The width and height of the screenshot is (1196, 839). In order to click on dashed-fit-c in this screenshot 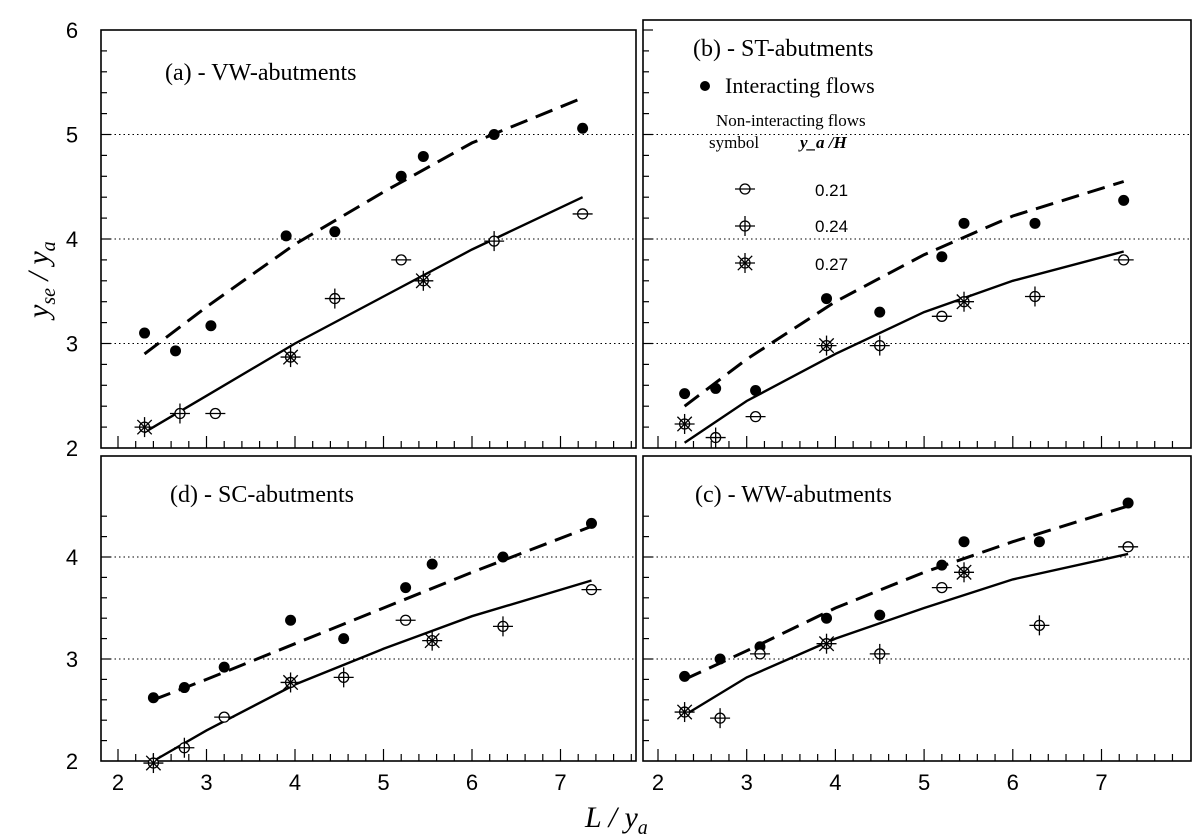, I will do `click(906, 592)`.